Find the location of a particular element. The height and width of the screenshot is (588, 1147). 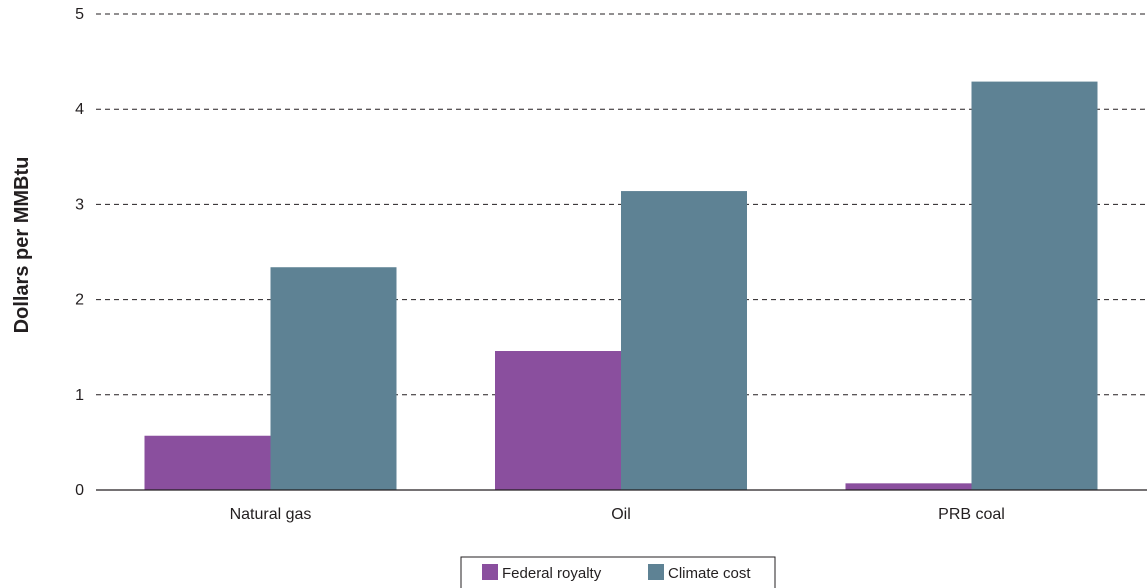

x-tick-label: PRB coal is located at coordinates (971, 514).